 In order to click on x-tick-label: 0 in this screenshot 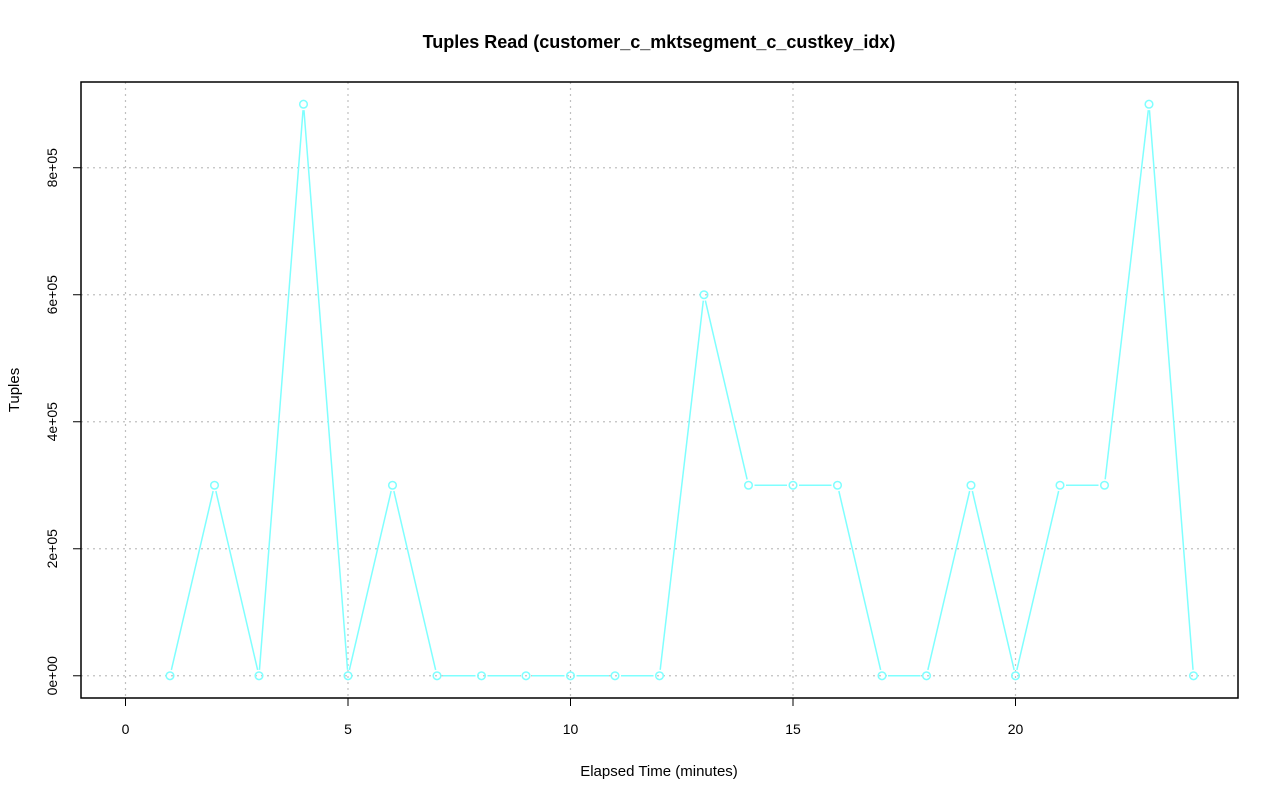, I will do `click(126, 729)`.